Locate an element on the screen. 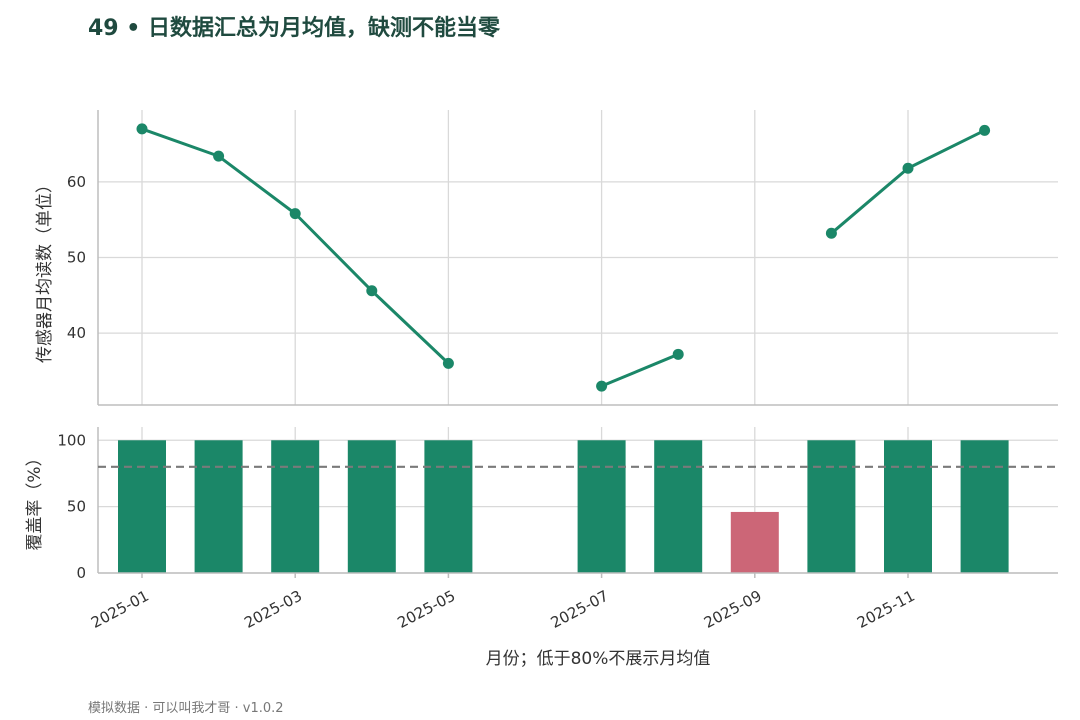 This screenshot has height=720, width=1080. bar-panel-y-label: 覆盖率（%） is located at coordinates (35, 499).